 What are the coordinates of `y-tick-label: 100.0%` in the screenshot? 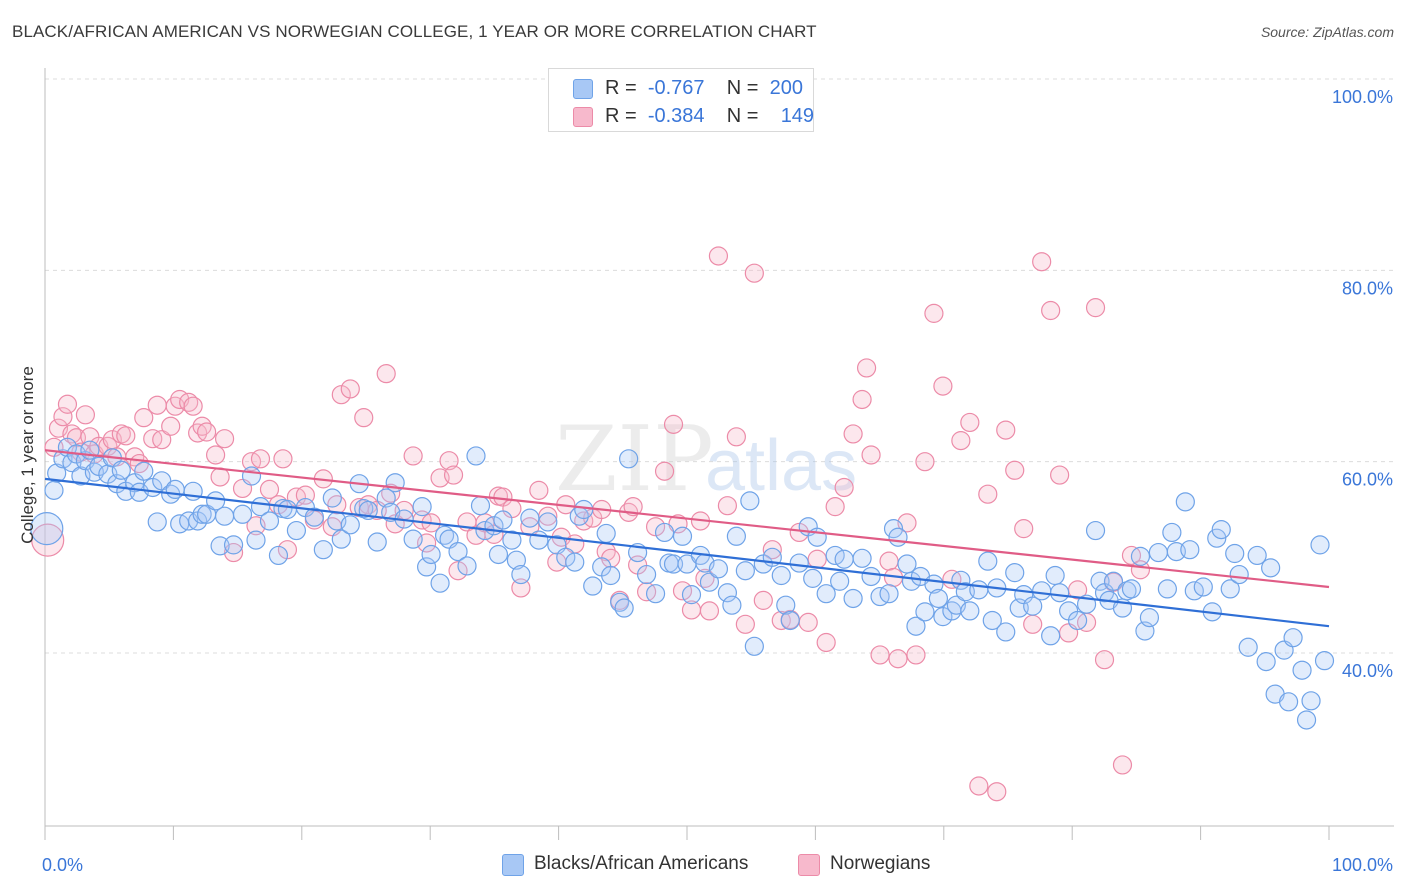 It's located at (1362, 97).